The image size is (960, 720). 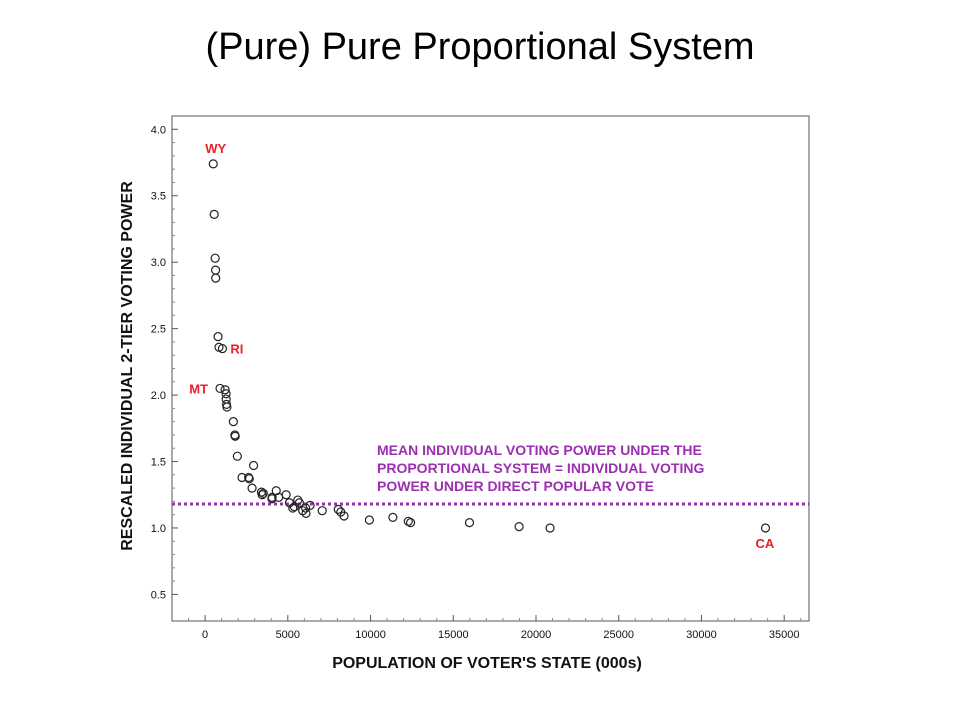 I want to click on x-tick-label: 35000, so click(x=784, y=635).